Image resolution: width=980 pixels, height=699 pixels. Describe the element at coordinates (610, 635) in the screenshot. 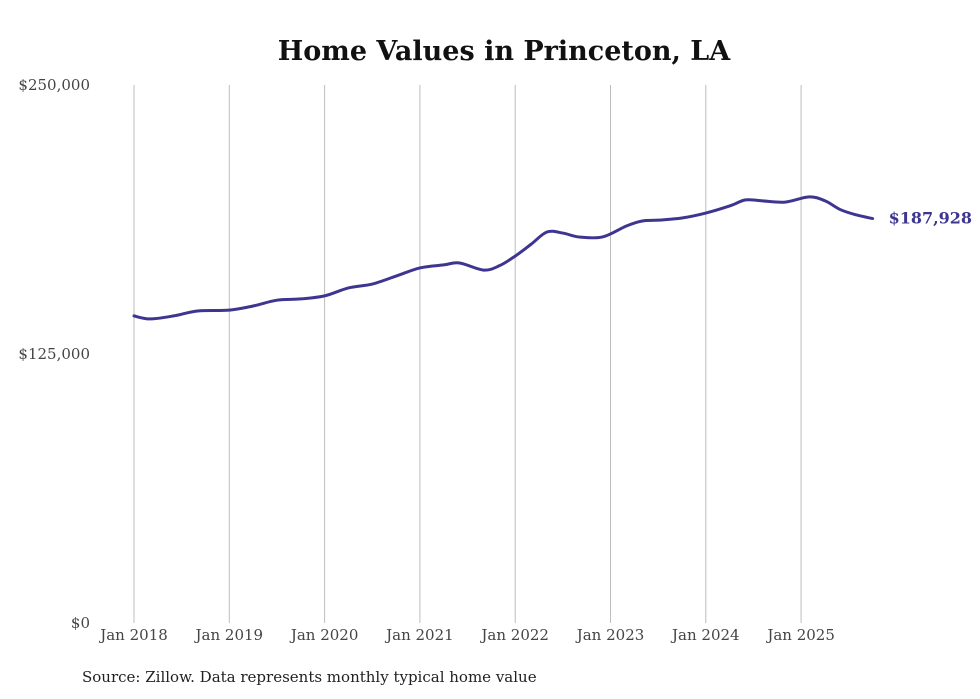

I see `x-tick-label: Jan 2023` at that location.